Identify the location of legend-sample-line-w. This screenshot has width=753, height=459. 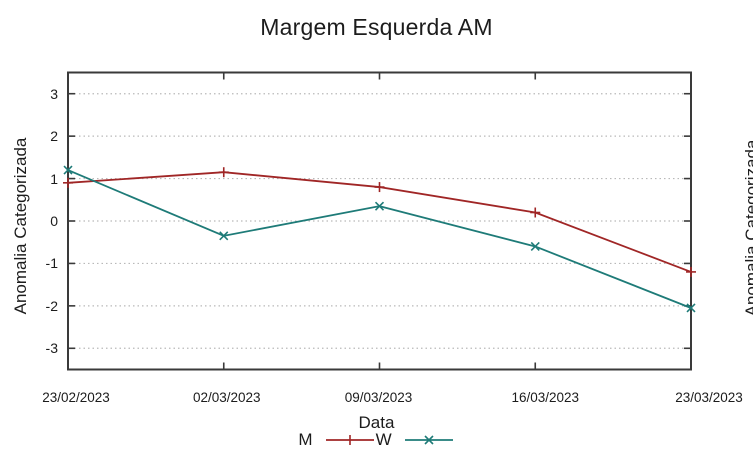
(428, 440).